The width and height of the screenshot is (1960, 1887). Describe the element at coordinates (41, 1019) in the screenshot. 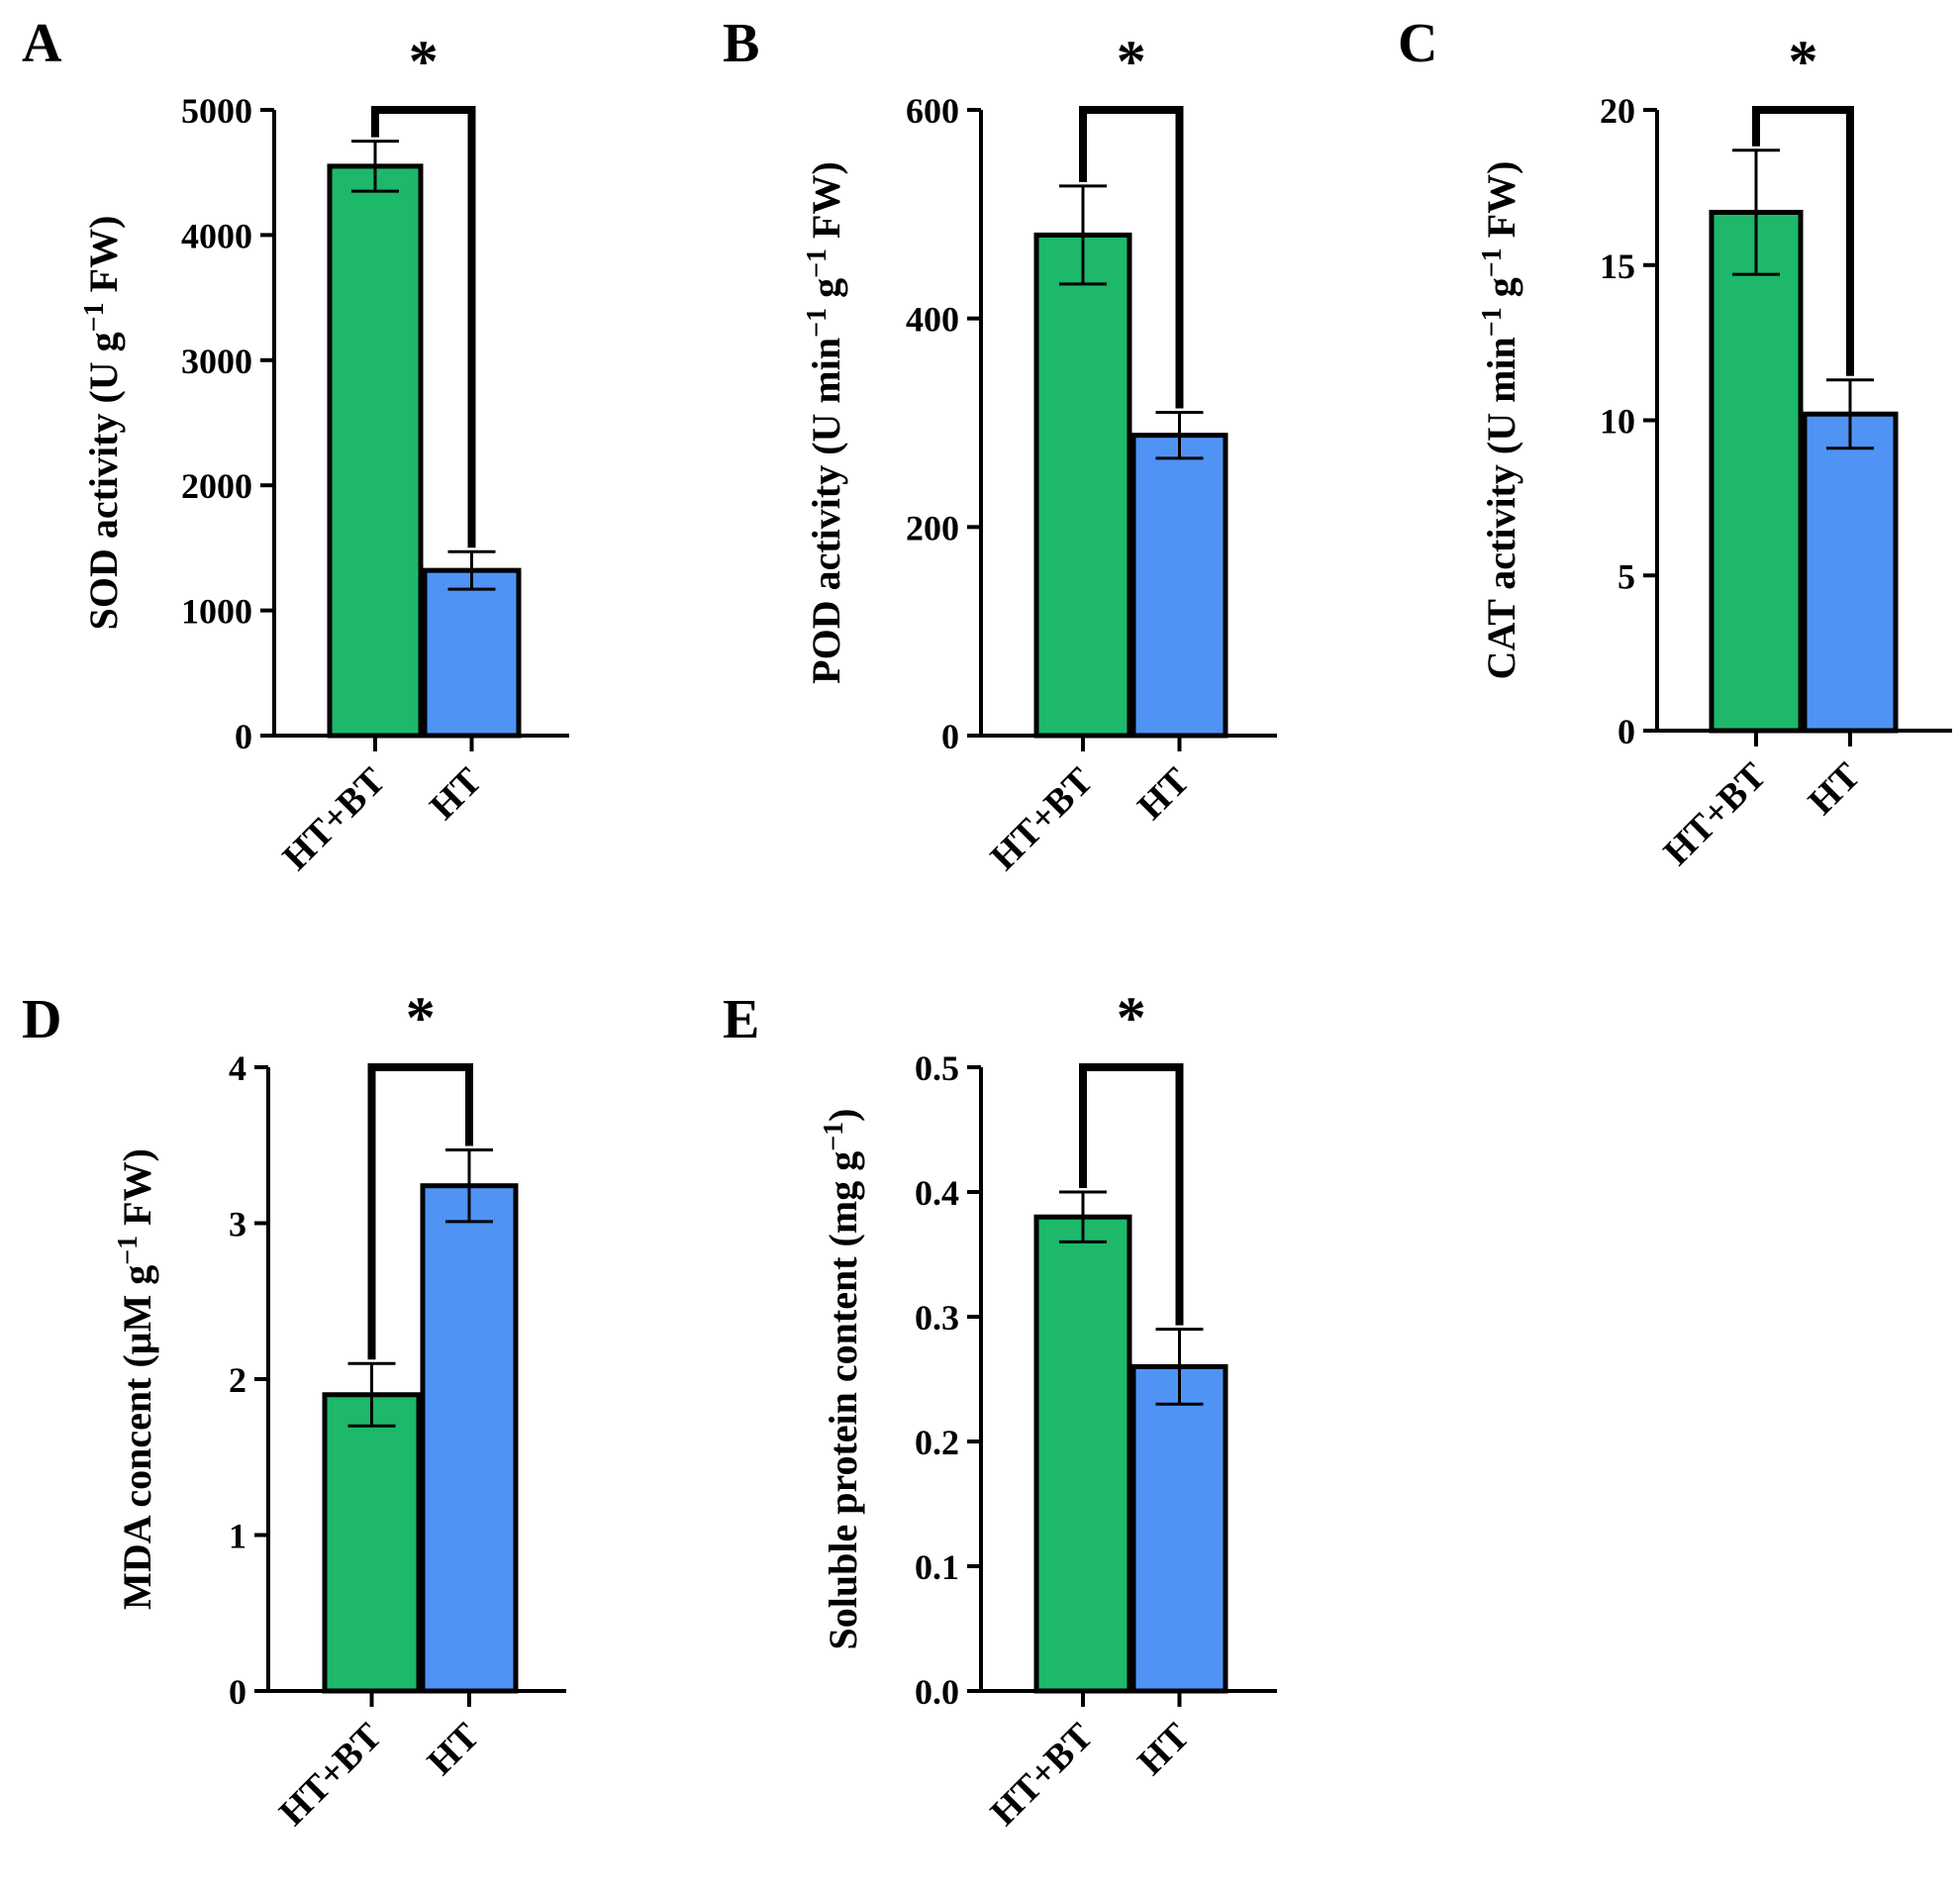

I see `panel-letter: D` at that location.